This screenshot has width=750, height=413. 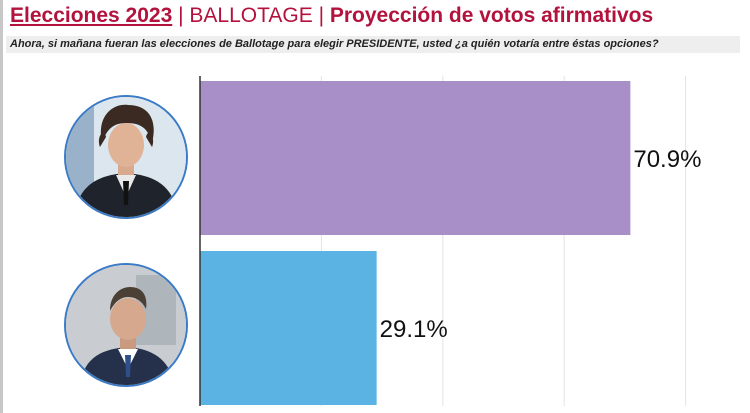 What do you see at coordinates (1, 206) in the screenshot?
I see `left-edge-divider` at bounding box center [1, 206].